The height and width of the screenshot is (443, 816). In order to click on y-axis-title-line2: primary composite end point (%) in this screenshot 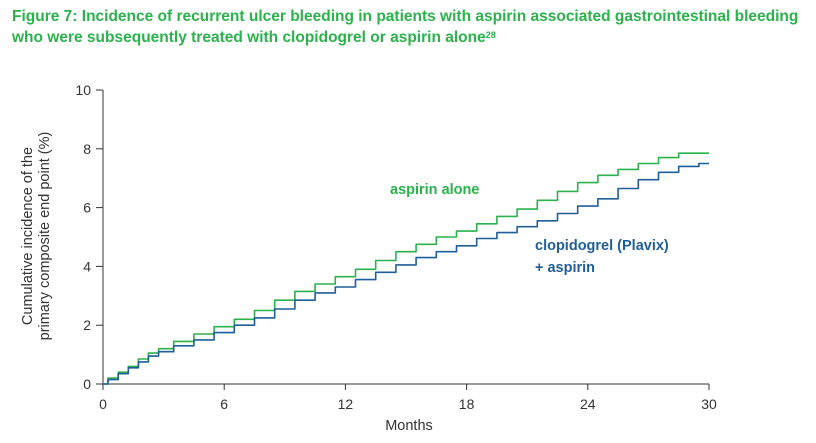, I will do `click(45, 236)`.